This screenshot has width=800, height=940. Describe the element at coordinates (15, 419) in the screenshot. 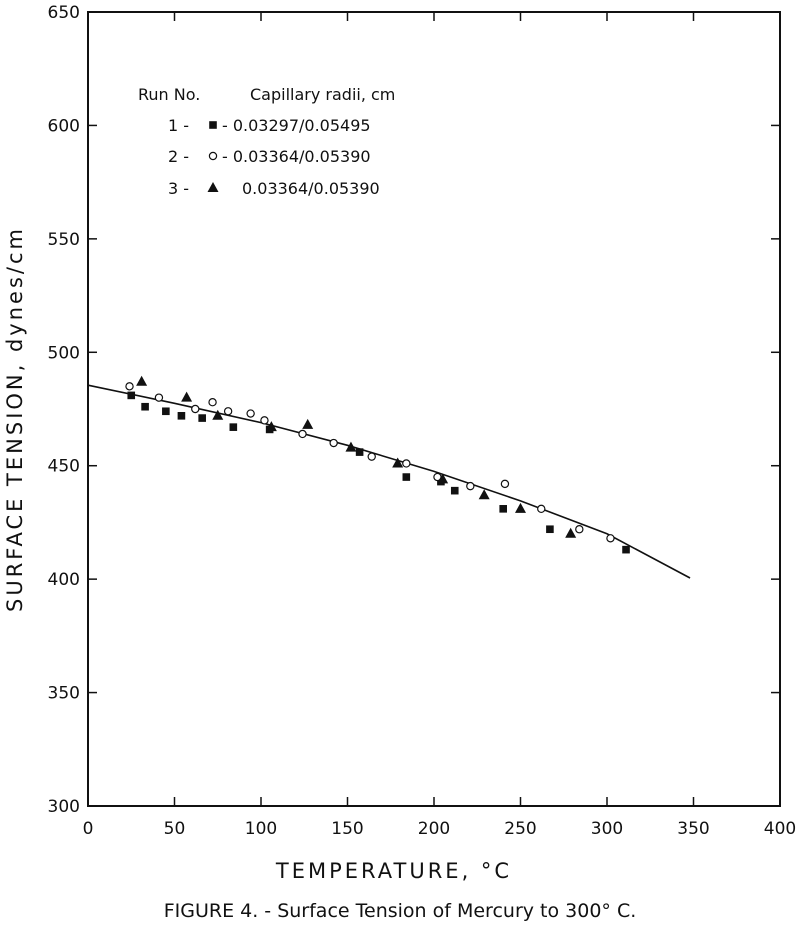

I see `y-axis-label: SURFACE TENSION, dynes/cm` at that location.